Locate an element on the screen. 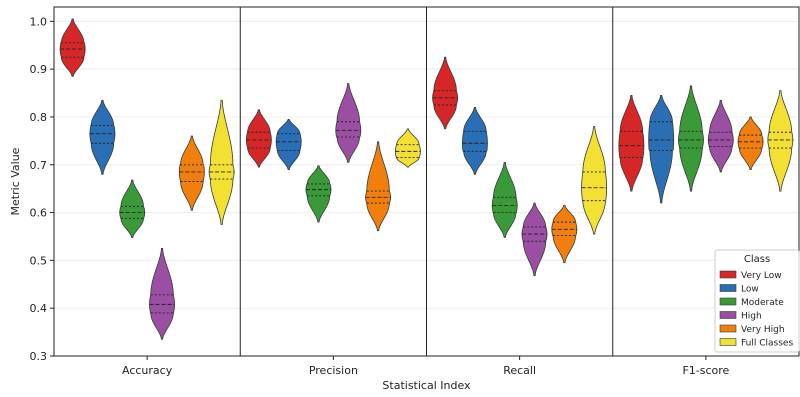 Image resolution: width=800 pixels, height=397 pixels. legend-title: Class is located at coordinates (757, 259).